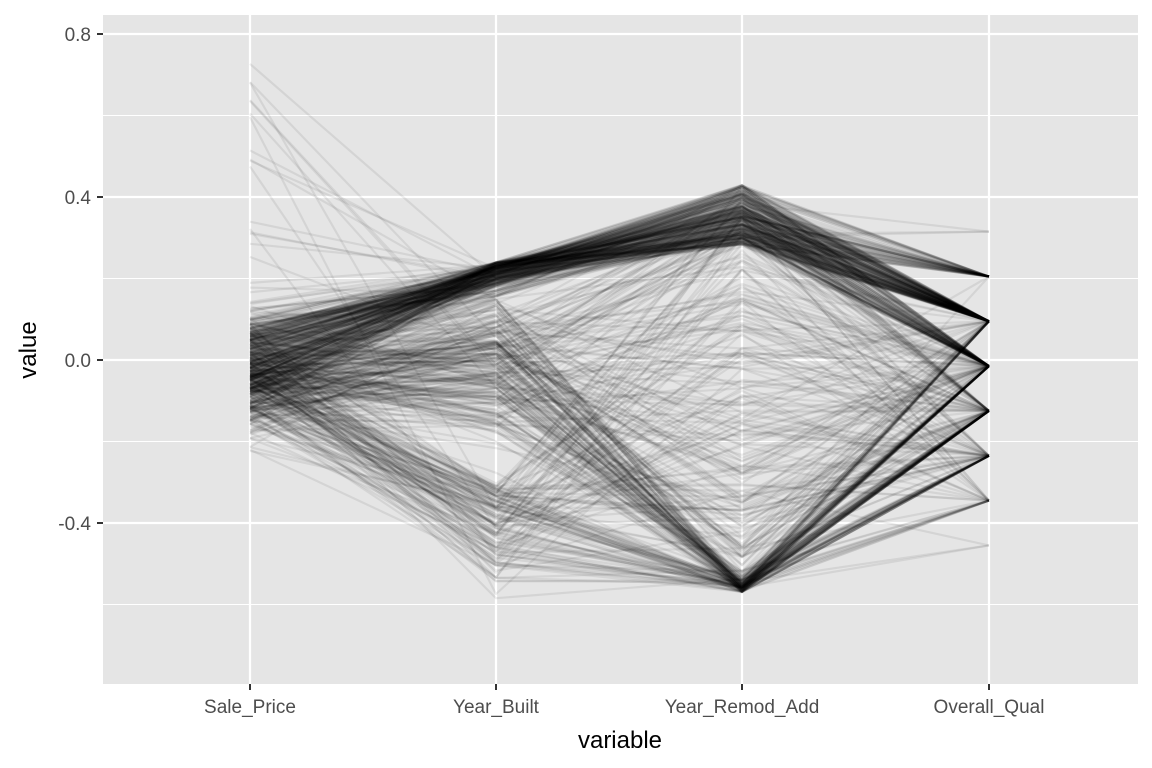 The height and width of the screenshot is (768, 1152). Describe the element at coordinates (496, 707) in the screenshot. I see `x-tick-label-1: Year_Built` at that location.